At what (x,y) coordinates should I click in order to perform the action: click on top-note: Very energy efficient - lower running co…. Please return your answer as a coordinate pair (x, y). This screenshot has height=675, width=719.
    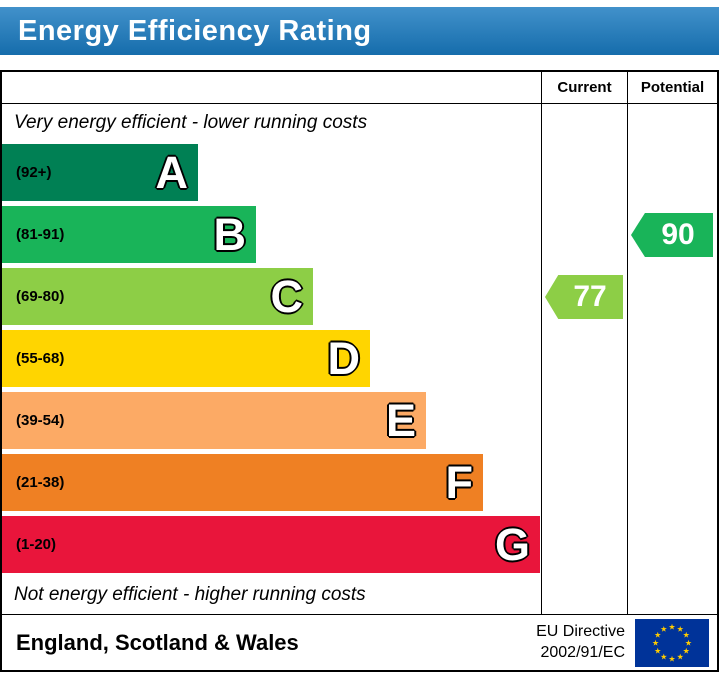
    Looking at the image, I should click on (191, 122).